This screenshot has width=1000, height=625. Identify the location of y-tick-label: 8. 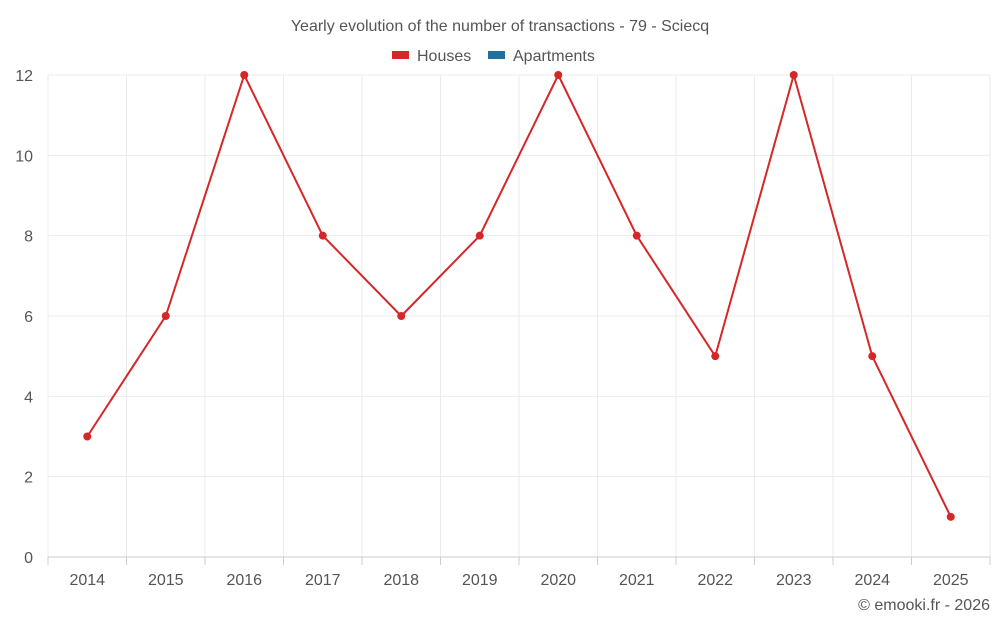
(28, 237).